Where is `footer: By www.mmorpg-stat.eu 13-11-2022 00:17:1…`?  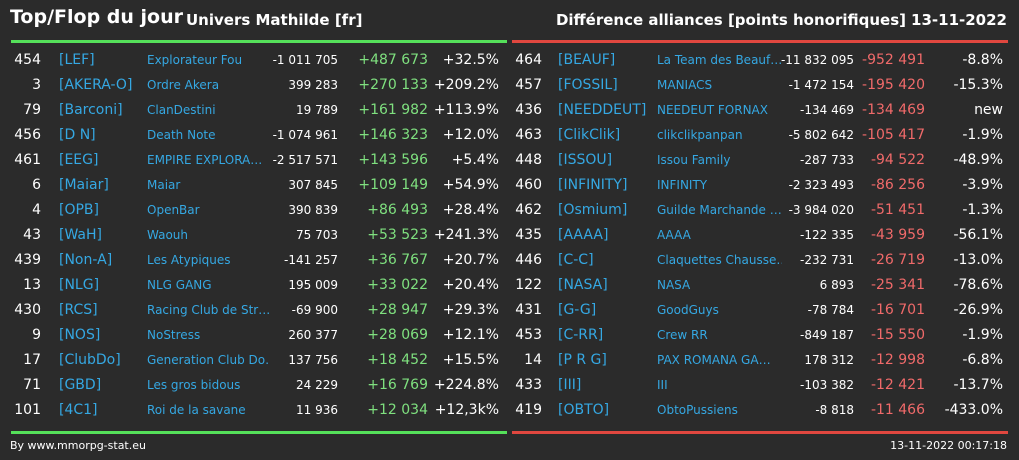 footer: By www.mmorpg-stat.eu 13-11-2022 00:17:1… is located at coordinates (509, 448).